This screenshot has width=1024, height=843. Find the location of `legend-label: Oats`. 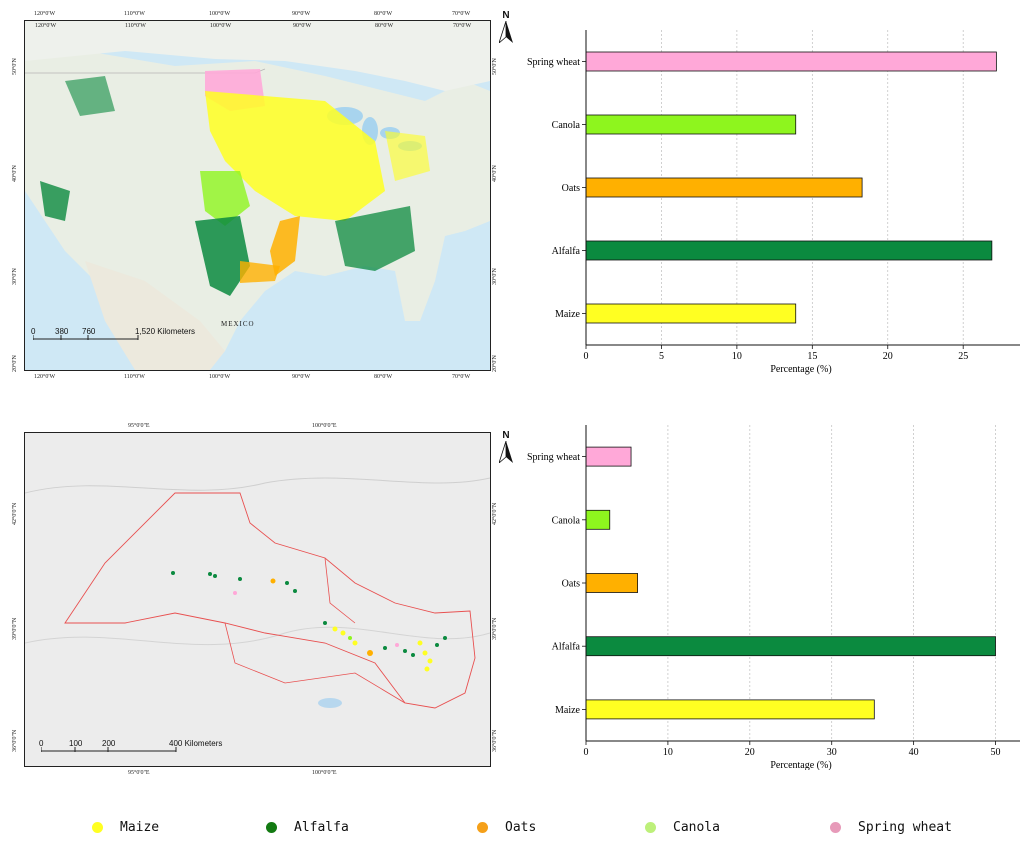

legend-label: Oats is located at coordinates (521, 827).